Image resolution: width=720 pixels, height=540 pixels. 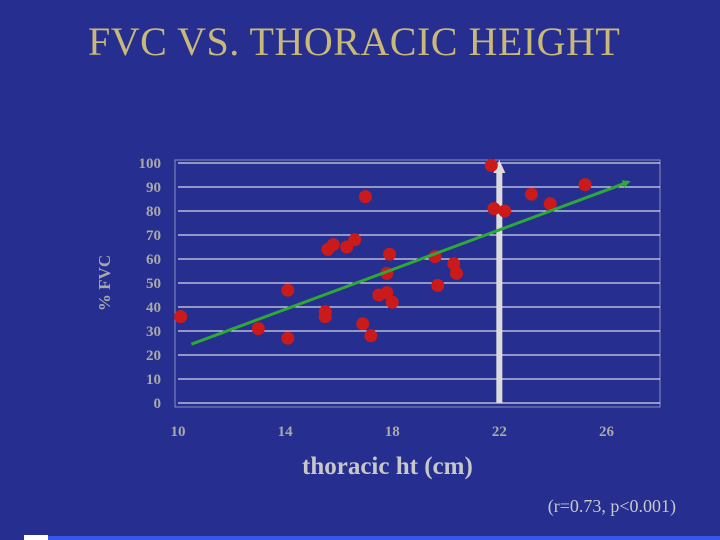 What do you see at coordinates (499, 166) in the screenshot?
I see `threshold-arrow-head` at bounding box center [499, 166].